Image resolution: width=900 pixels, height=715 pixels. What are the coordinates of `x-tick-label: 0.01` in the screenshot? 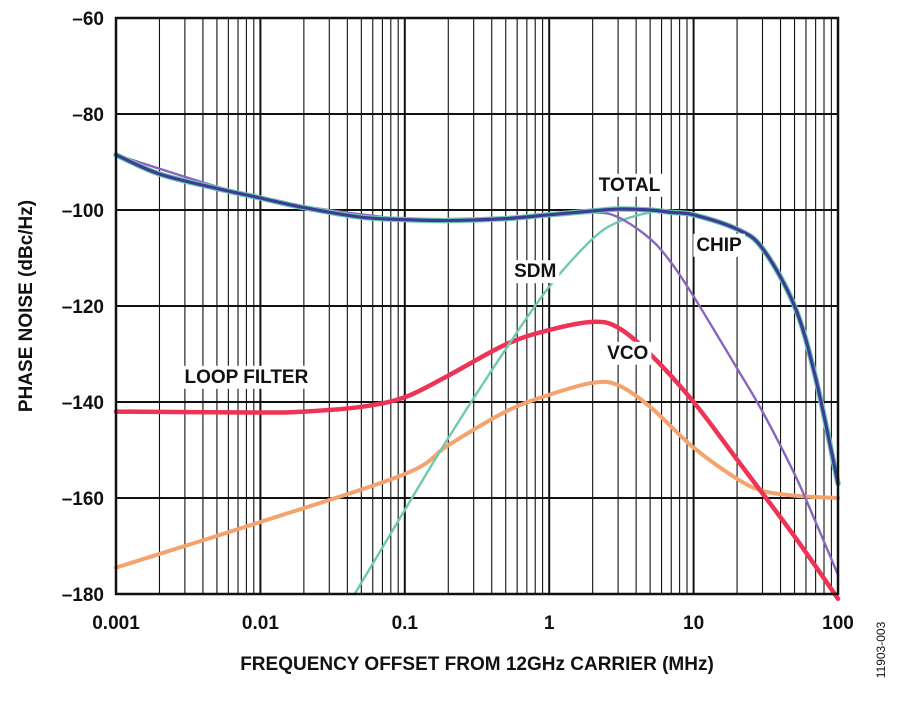 It's located at (260, 623).